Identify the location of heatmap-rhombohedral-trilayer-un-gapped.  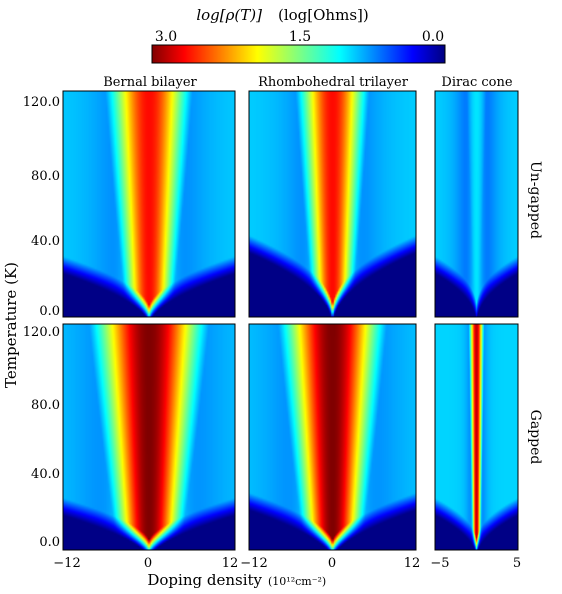
(332, 204).